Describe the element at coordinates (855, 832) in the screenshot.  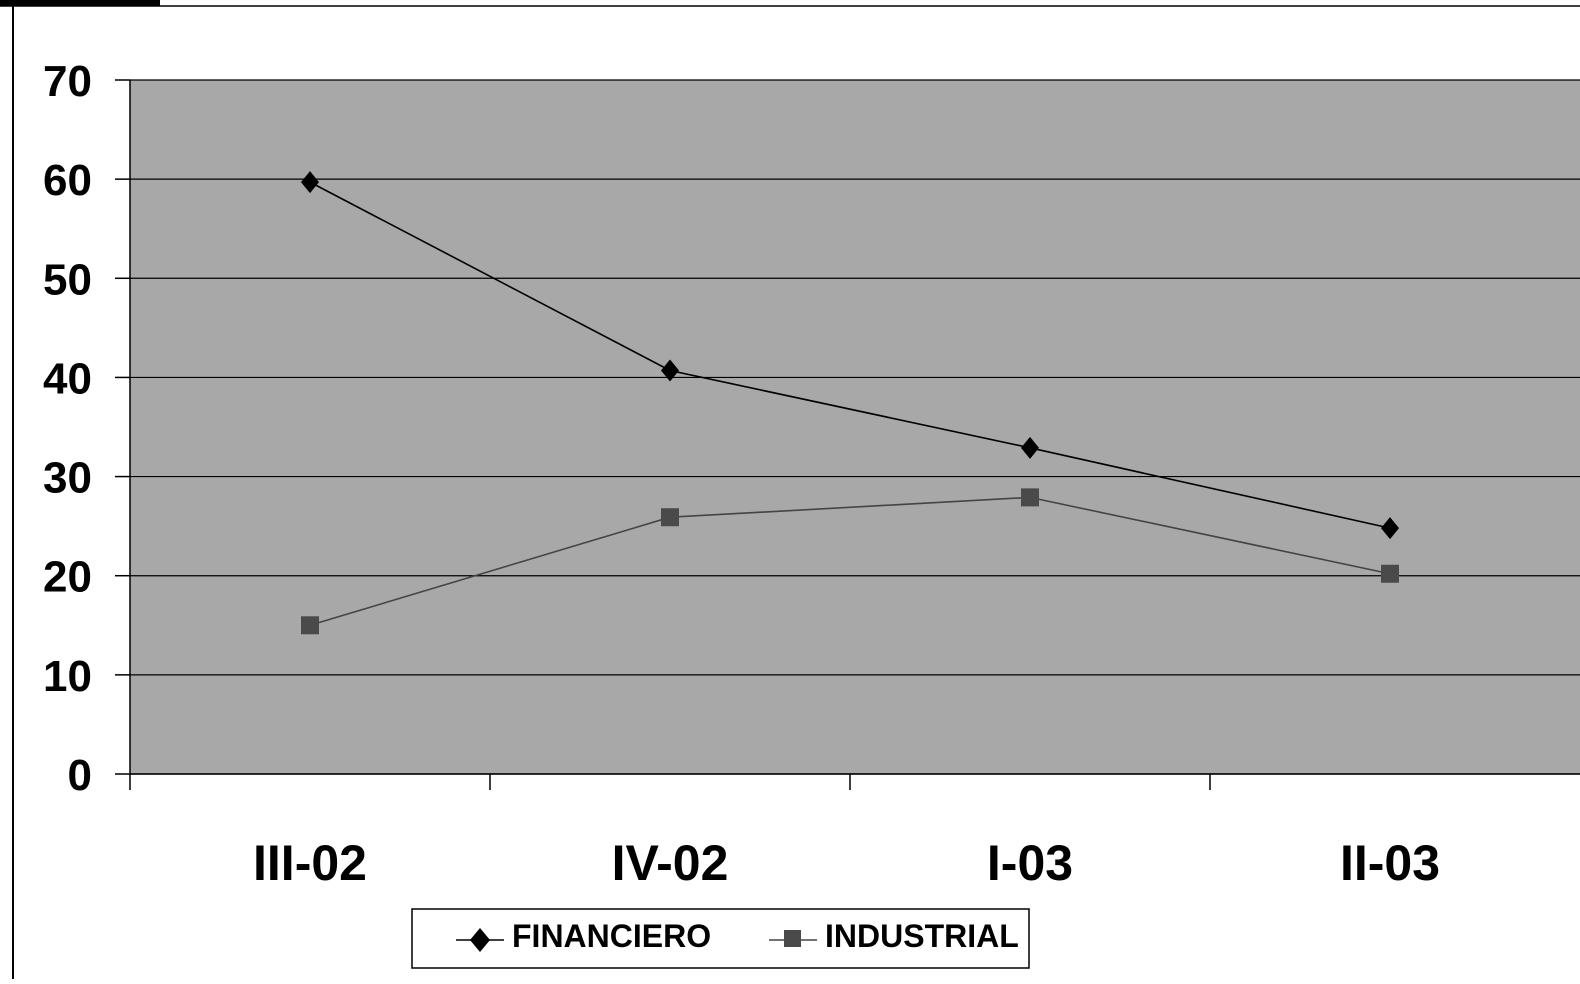
I see `x-axis: III-02 IV-02 I-03 II-03` at that location.